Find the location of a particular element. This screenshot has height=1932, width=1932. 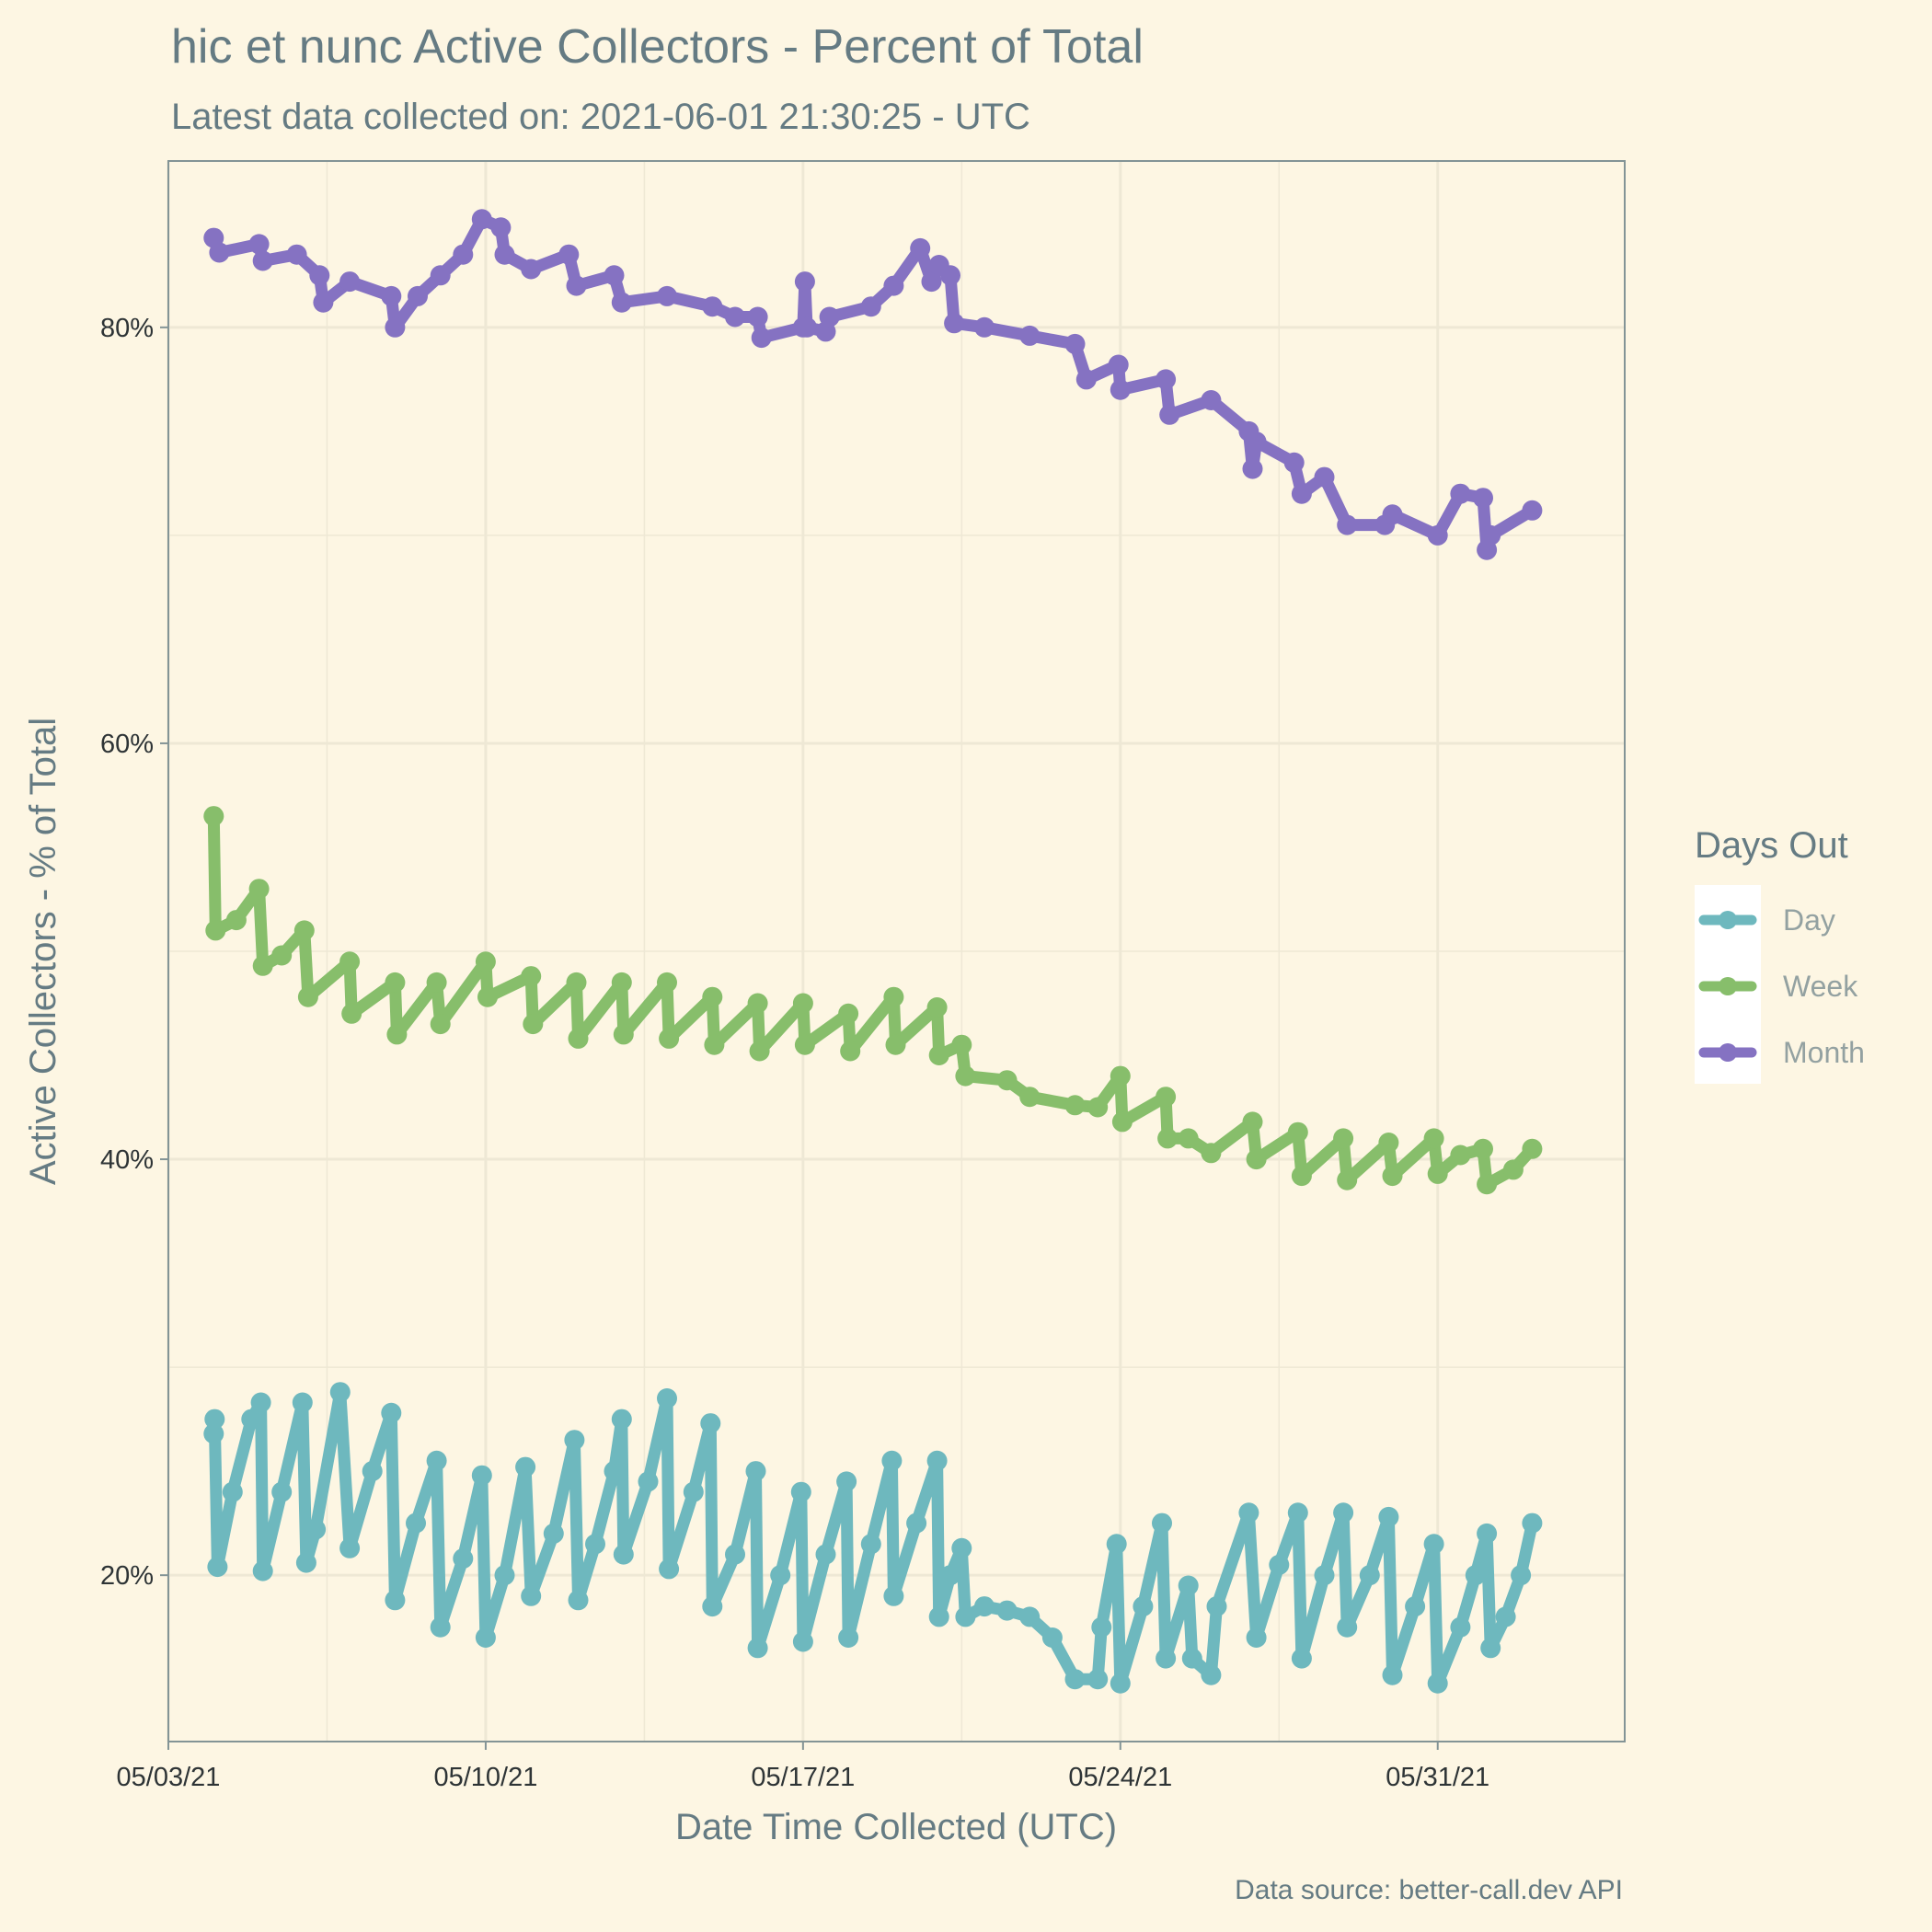

series-day is located at coordinates (873, 1538).